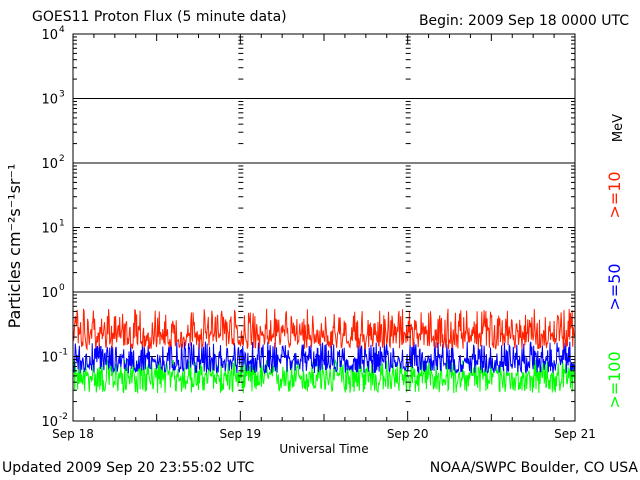 This screenshot has width=640, height=480. Describe the element at coordinates (63, 417) in the screenshot. I see `y-tick-exponent: -2` at that location.